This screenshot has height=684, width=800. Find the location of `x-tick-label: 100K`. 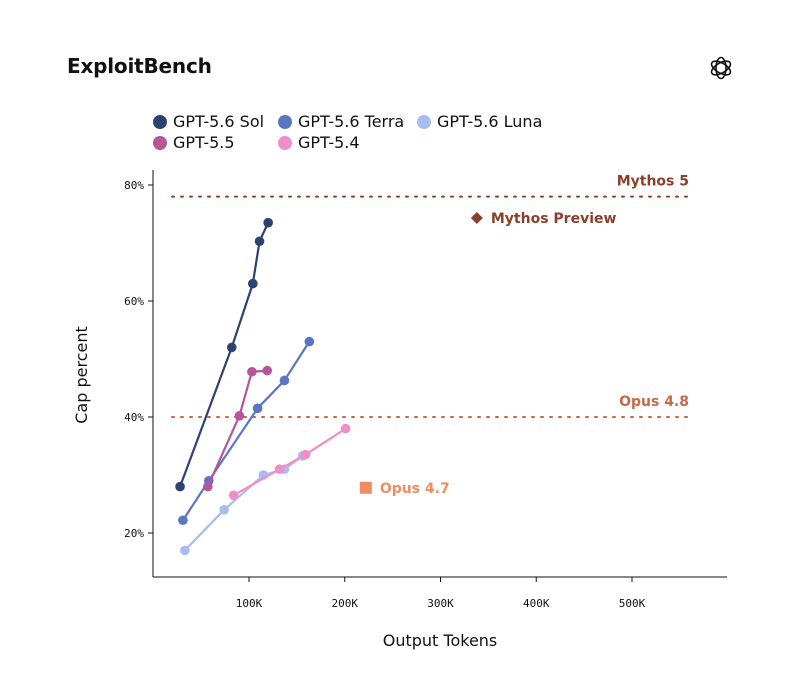

x-tick-label: 100K is located at coordinates (249, 603).